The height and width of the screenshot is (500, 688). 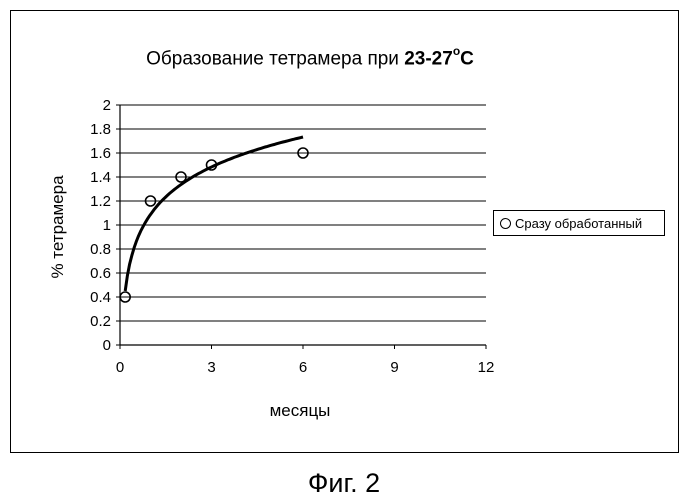 I want to click on y-tick-label: 1.6, so click(x=100, y=153).